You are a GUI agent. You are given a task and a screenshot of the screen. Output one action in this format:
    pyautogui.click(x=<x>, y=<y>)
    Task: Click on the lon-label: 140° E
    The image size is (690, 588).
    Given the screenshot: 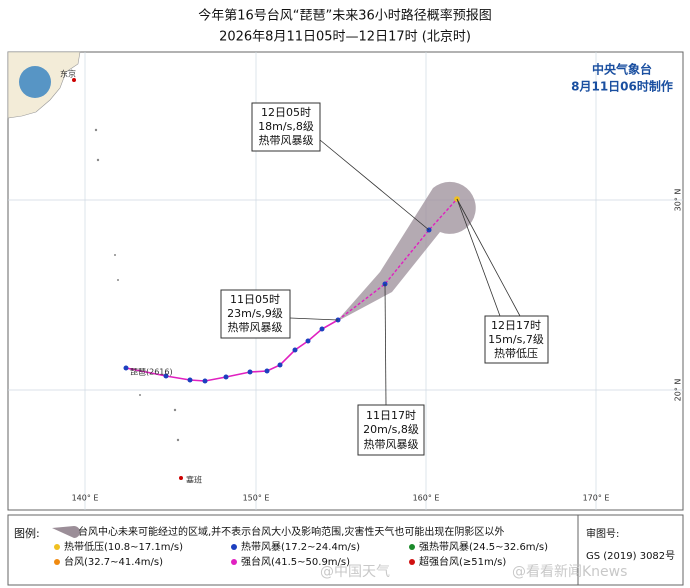 What is the action you would take?
    pyautogui.click(x=85, y=498)
    